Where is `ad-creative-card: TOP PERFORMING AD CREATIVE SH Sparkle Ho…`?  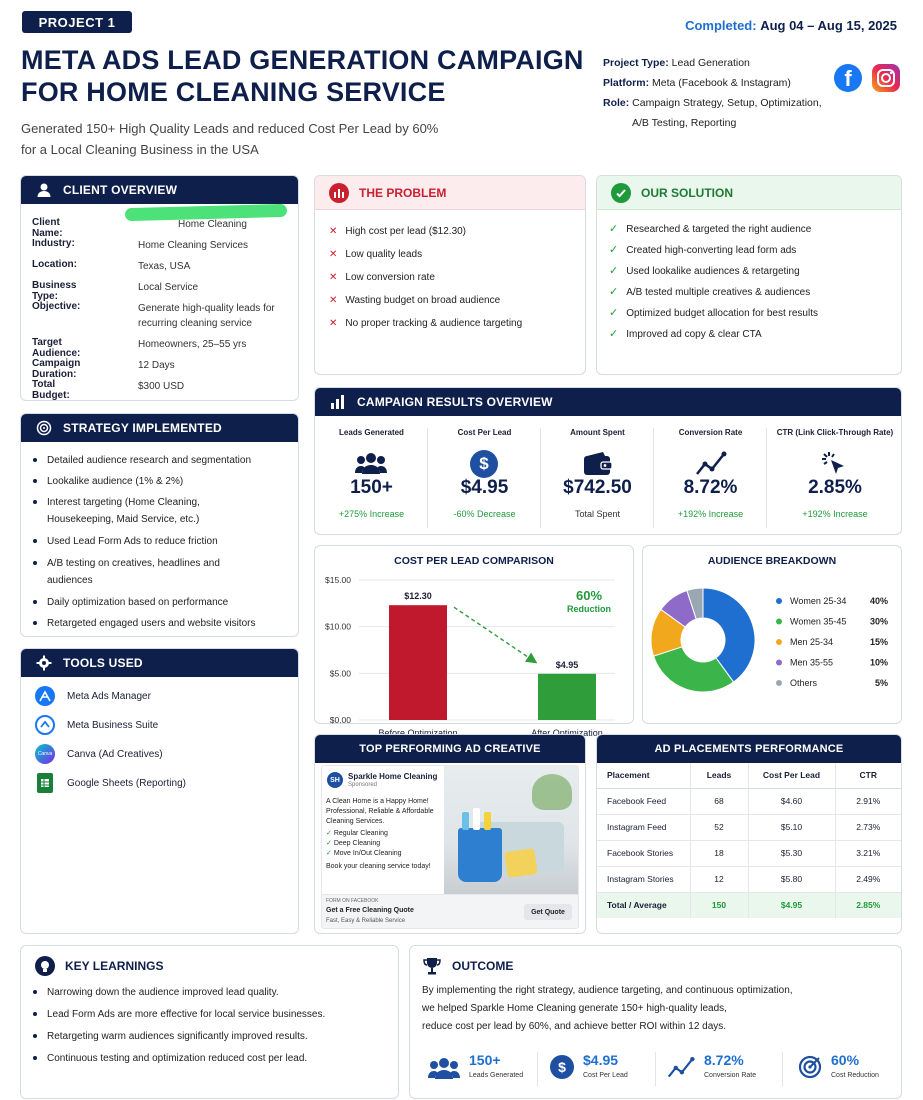 ad-creative-card: TOP PERFORMING AD CREATIVE SH Sparkle Ho… is located at coordinates (450, 834).